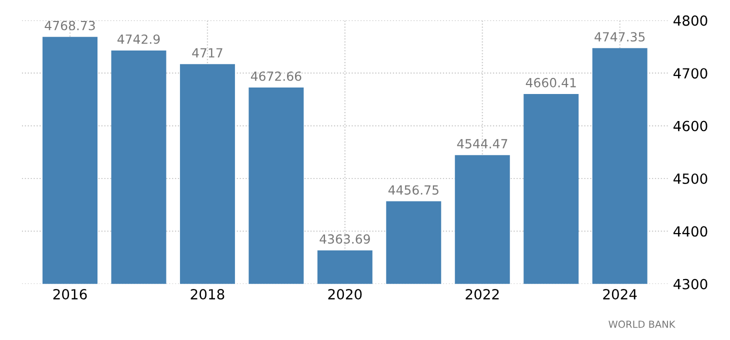 The image size is (730, 340). What do you see at coordinates (413, 190) in the screenshot?
I see `data-label: 4456.75` at bounding box center [413, 190].